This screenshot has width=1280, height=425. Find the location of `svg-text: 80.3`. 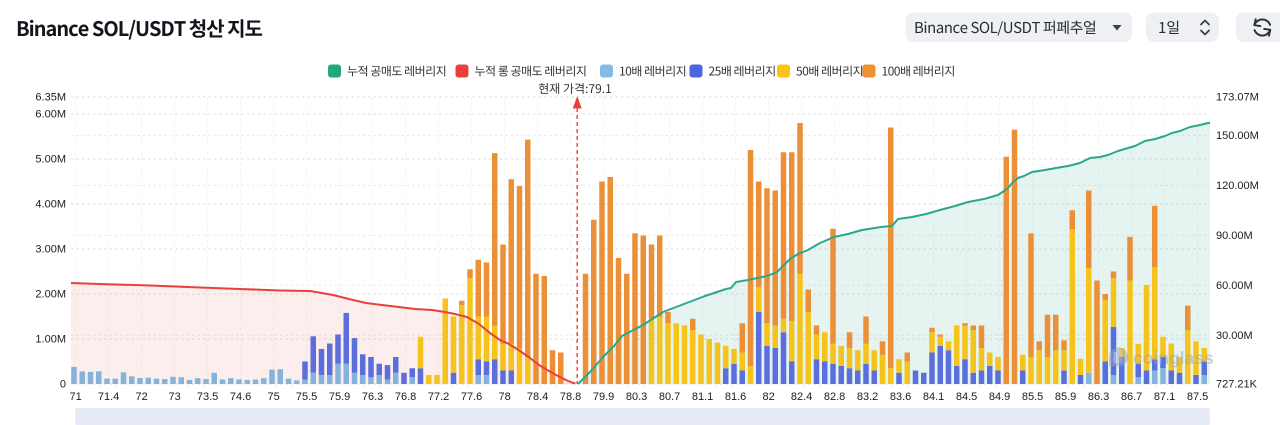

svg-text: 80.3 is located at coordinates (636, 397).